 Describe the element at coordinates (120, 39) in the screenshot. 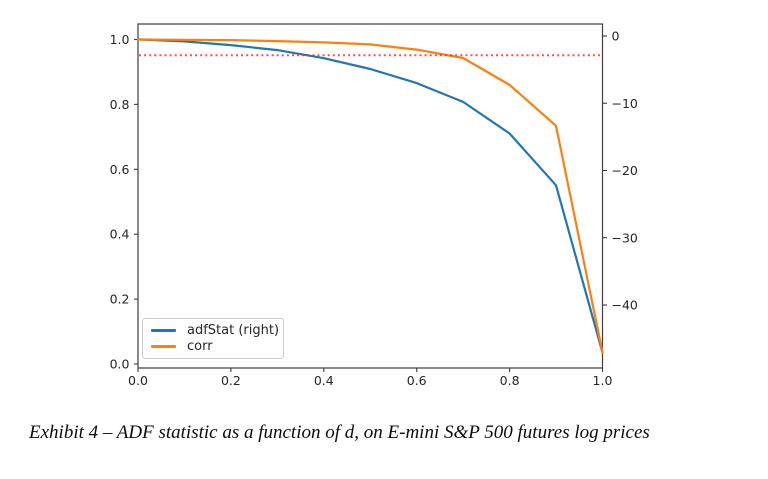

I see `left-axis-tick-label: 1.0` at that location.